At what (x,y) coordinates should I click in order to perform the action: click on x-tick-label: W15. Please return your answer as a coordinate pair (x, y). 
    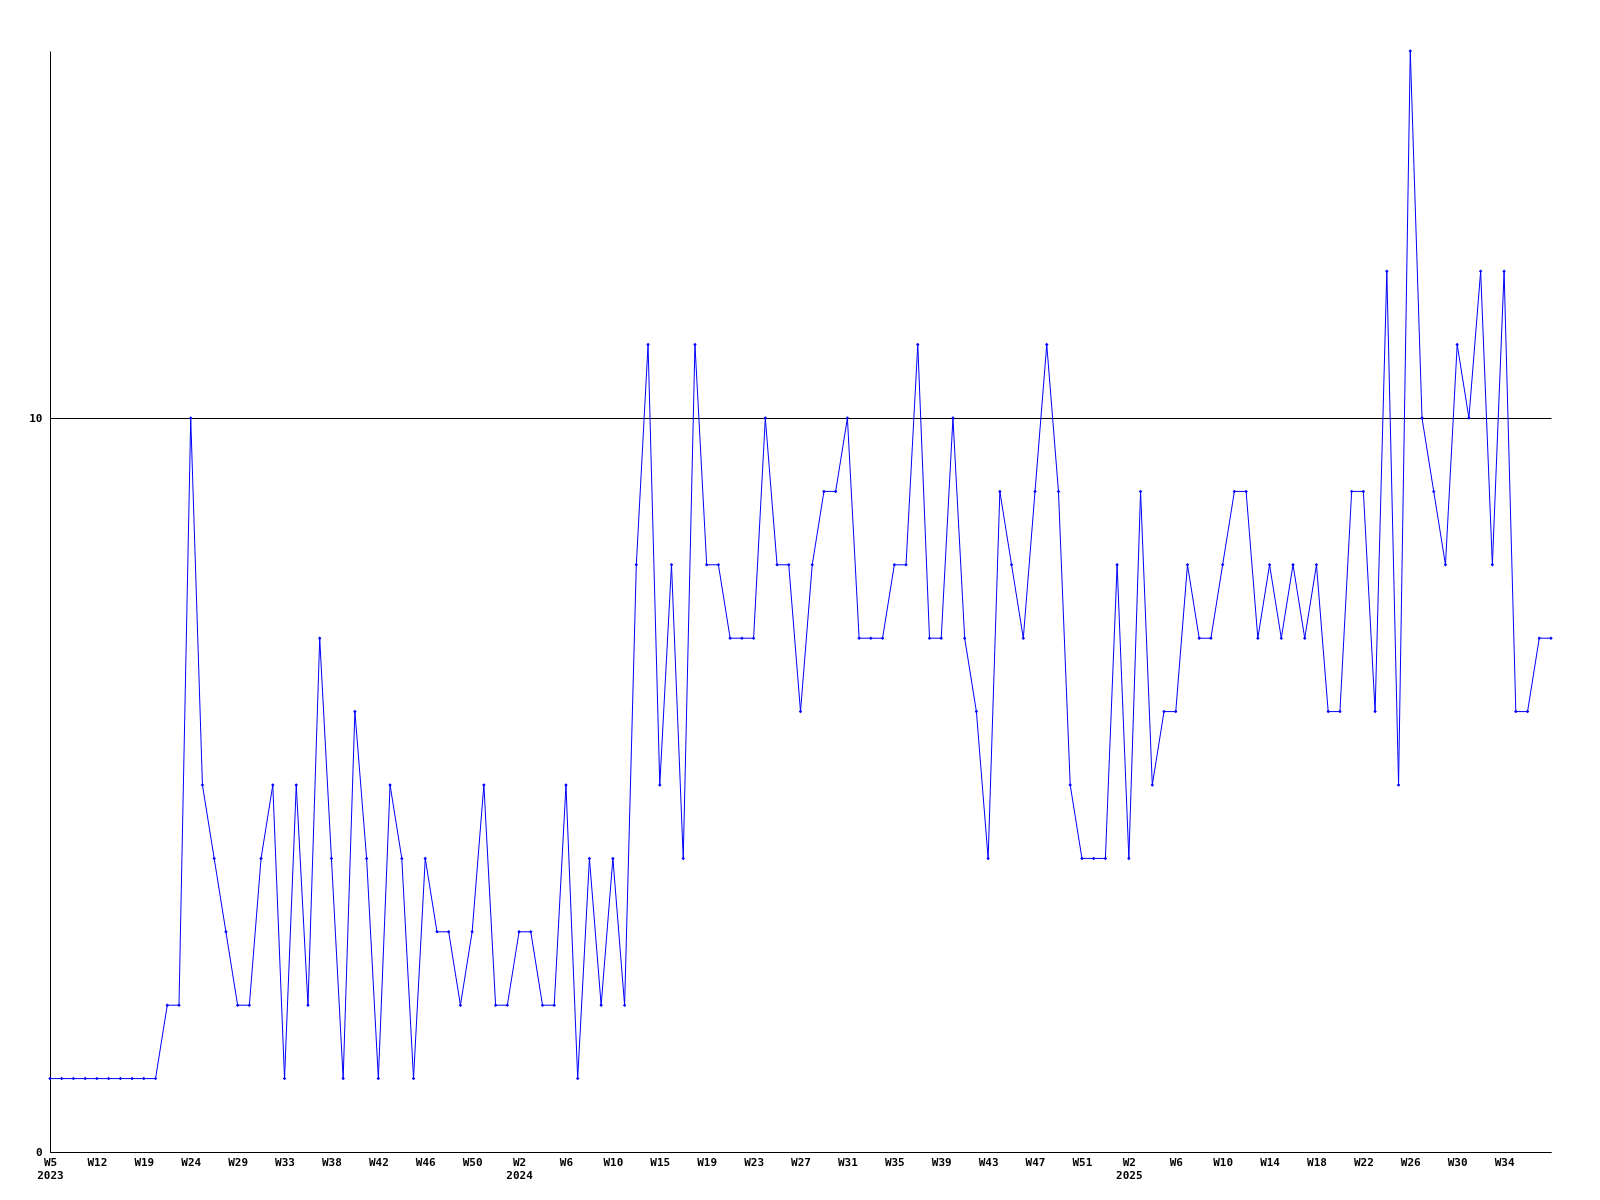
    Looking at the image, I should click on (660, 1162).